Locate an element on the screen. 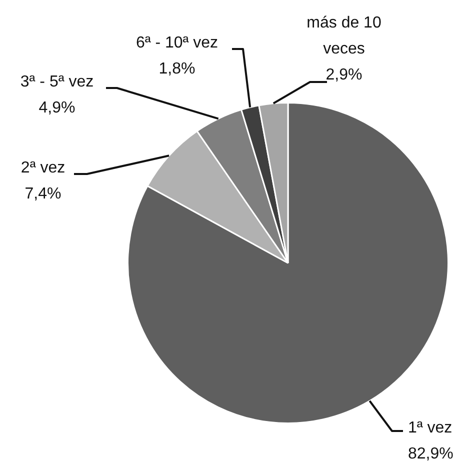 This screenshot has width=461, height=464. data-label: 7,4% is located at coordinates (43, 193).